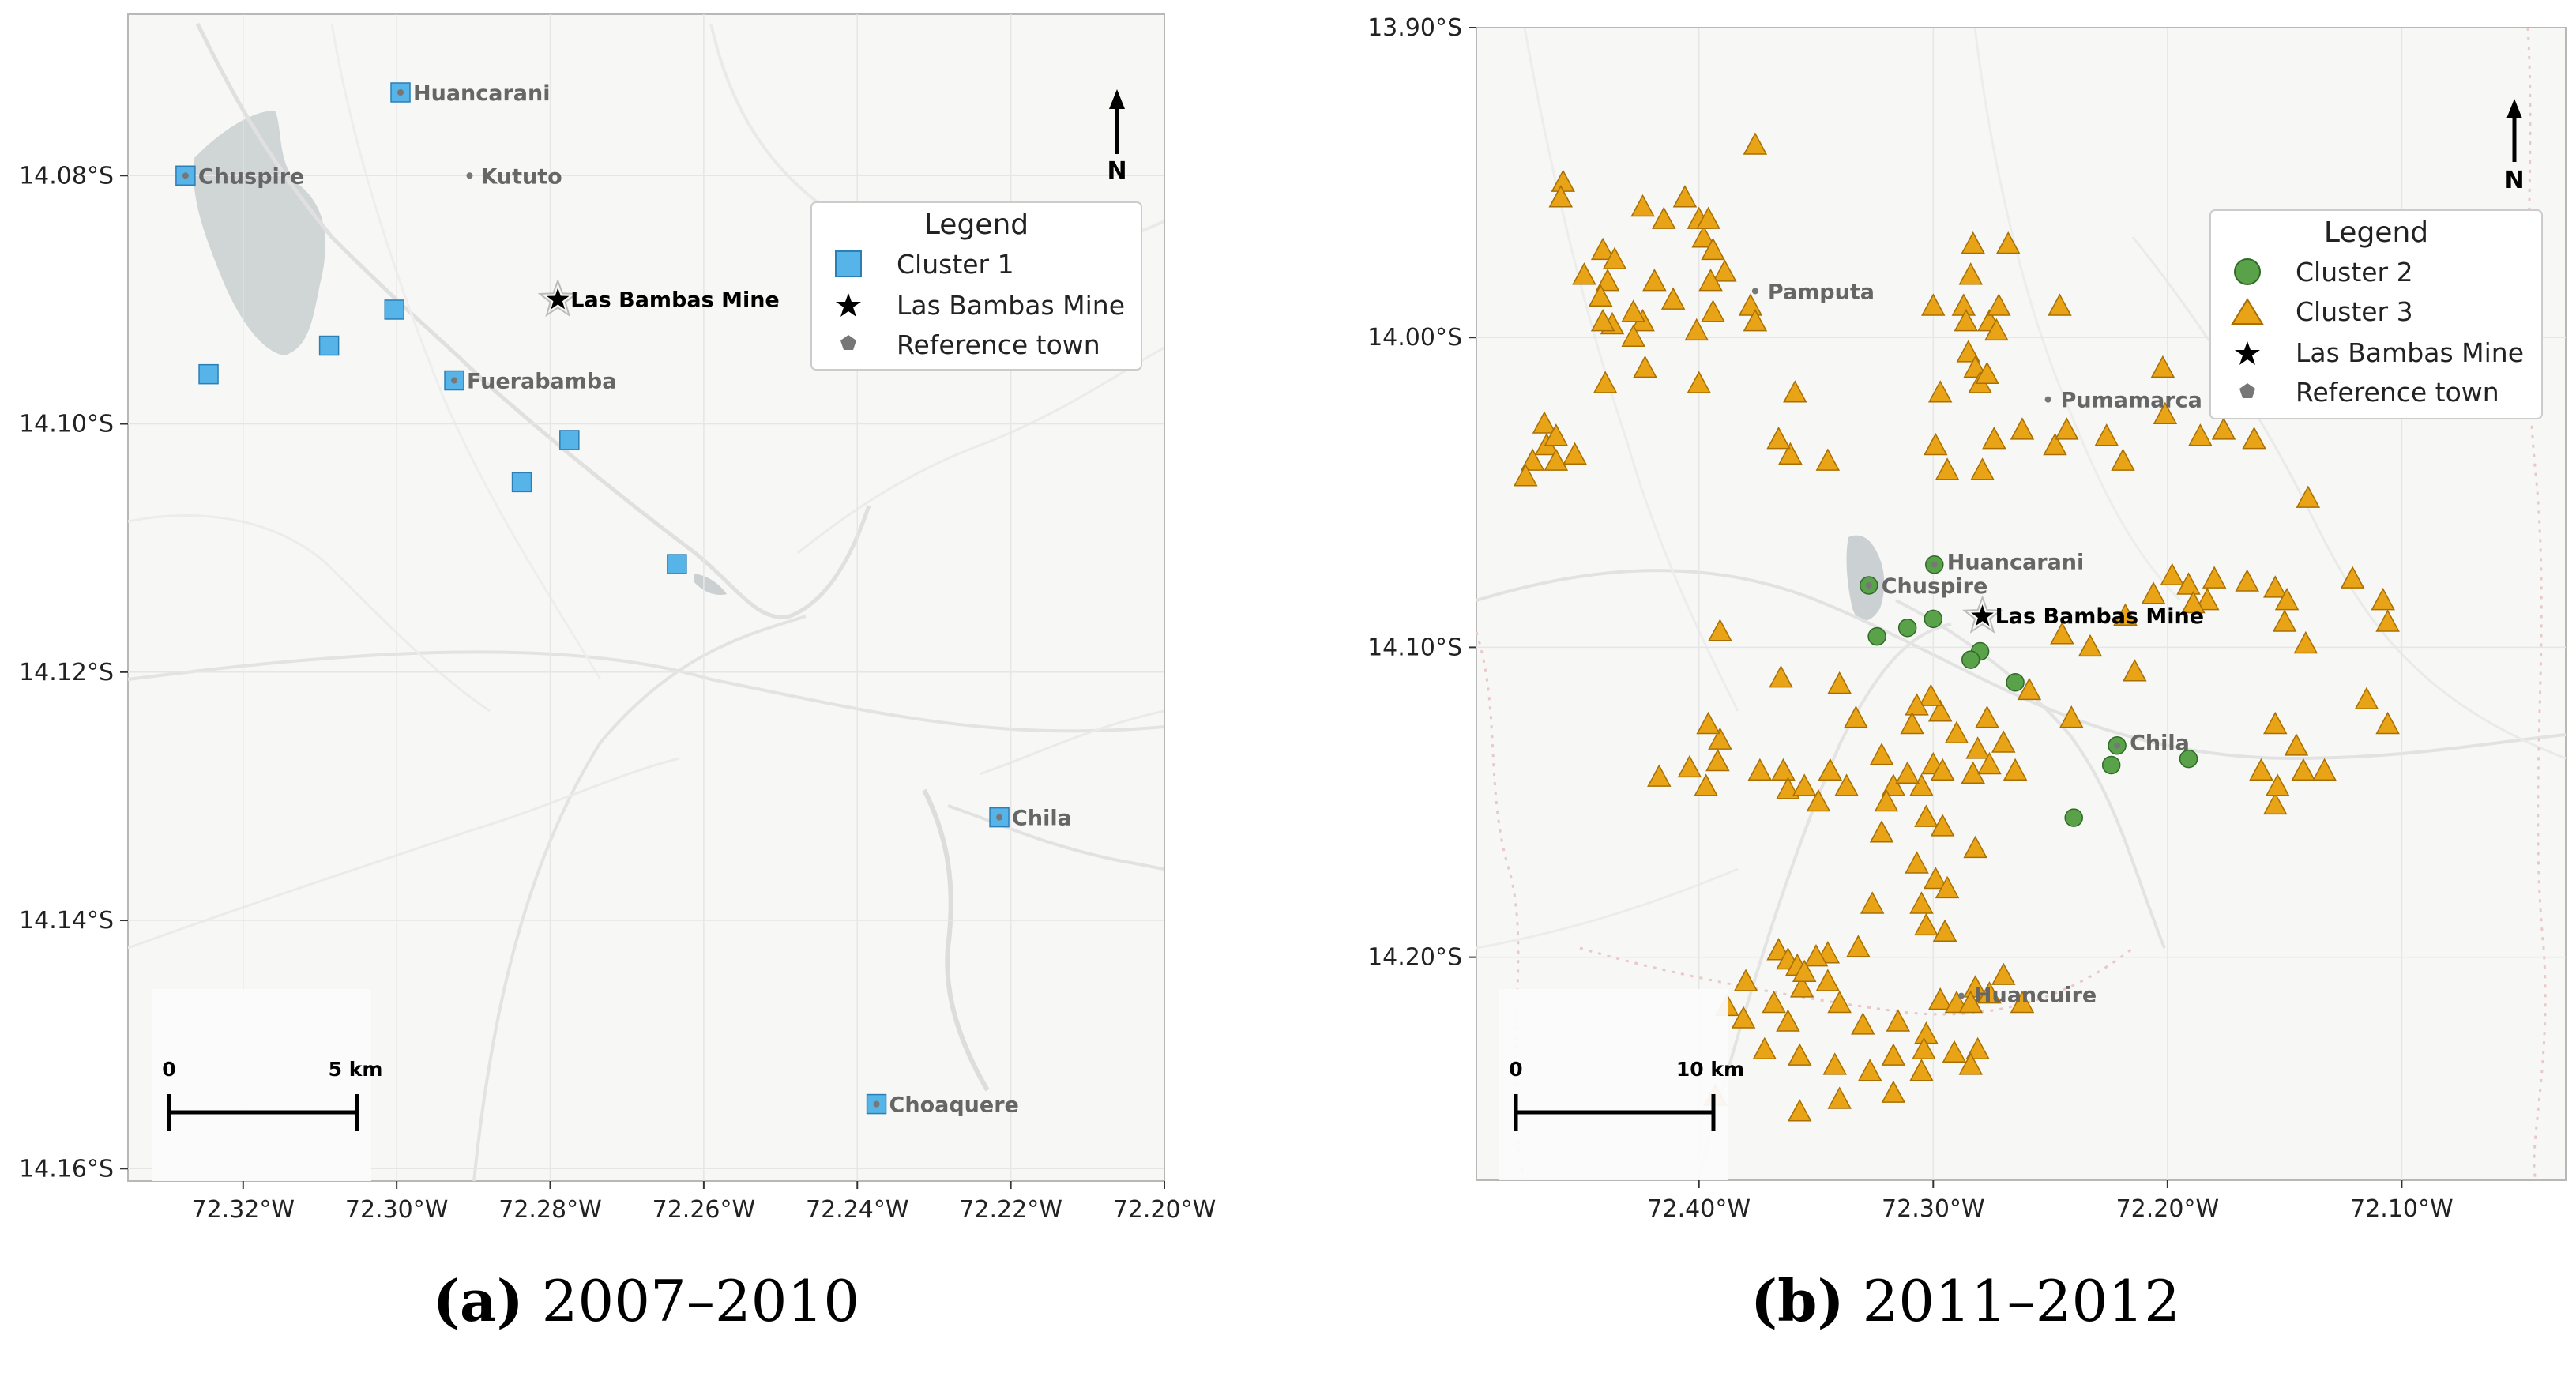  I want to click on mine-star, so click(1983, 615).